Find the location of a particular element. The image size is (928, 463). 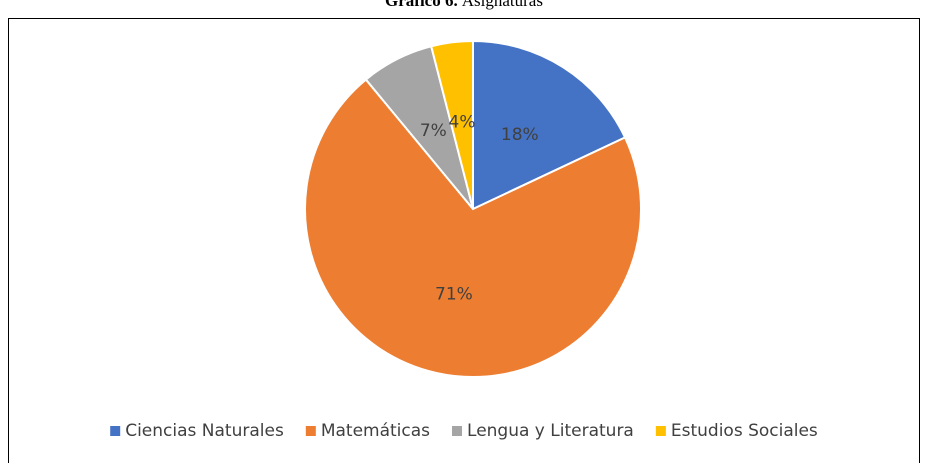

data-label: 71% is located at coordinates (454, 294).